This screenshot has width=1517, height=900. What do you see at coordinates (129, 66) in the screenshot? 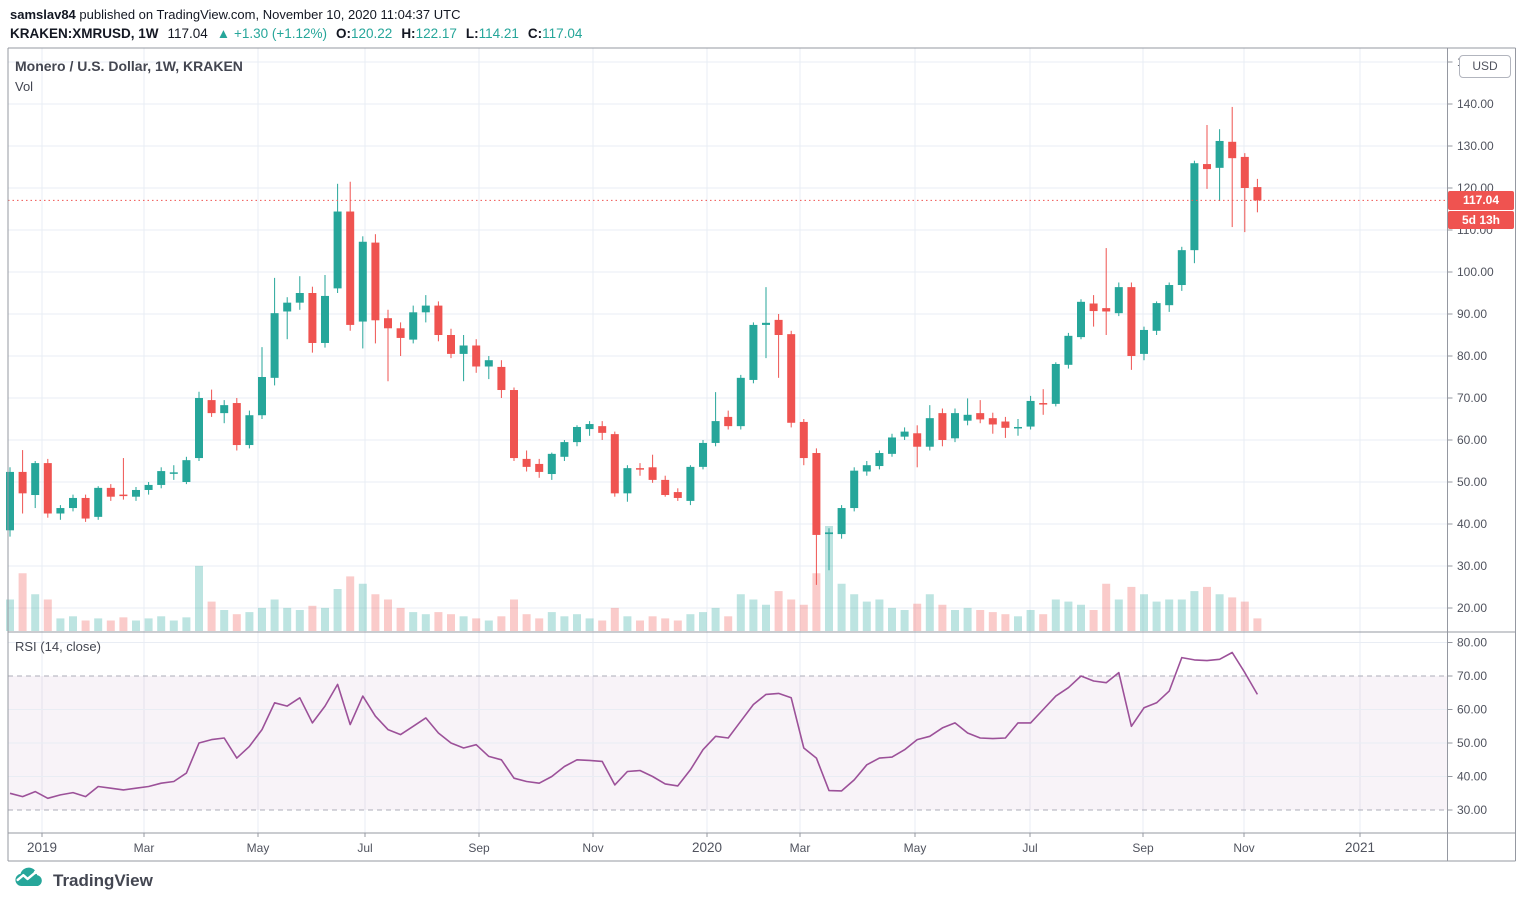
I see `chart-legend-title: Monero / U.S. Dollar, 1W, KRAKEN` at bounding box center [129, 66].